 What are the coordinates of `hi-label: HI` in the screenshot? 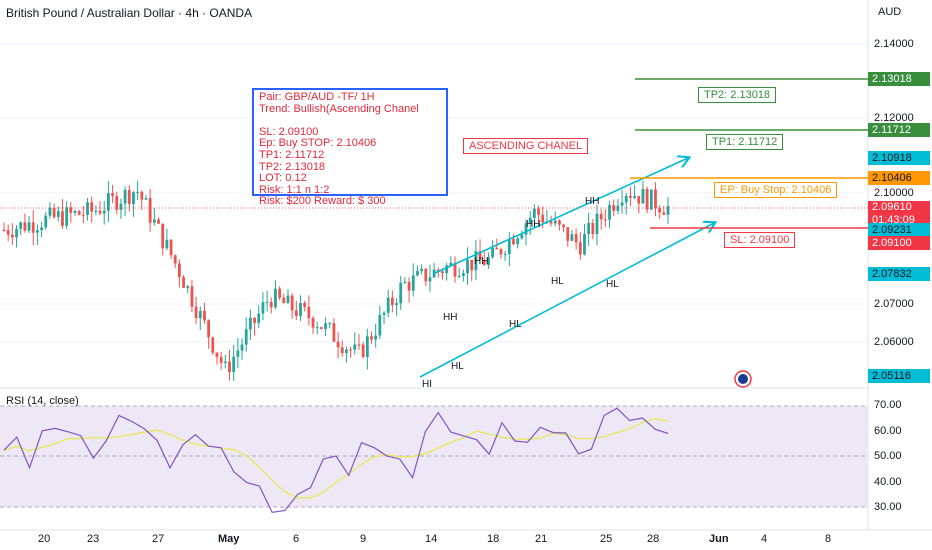 It's located at (427, 384).